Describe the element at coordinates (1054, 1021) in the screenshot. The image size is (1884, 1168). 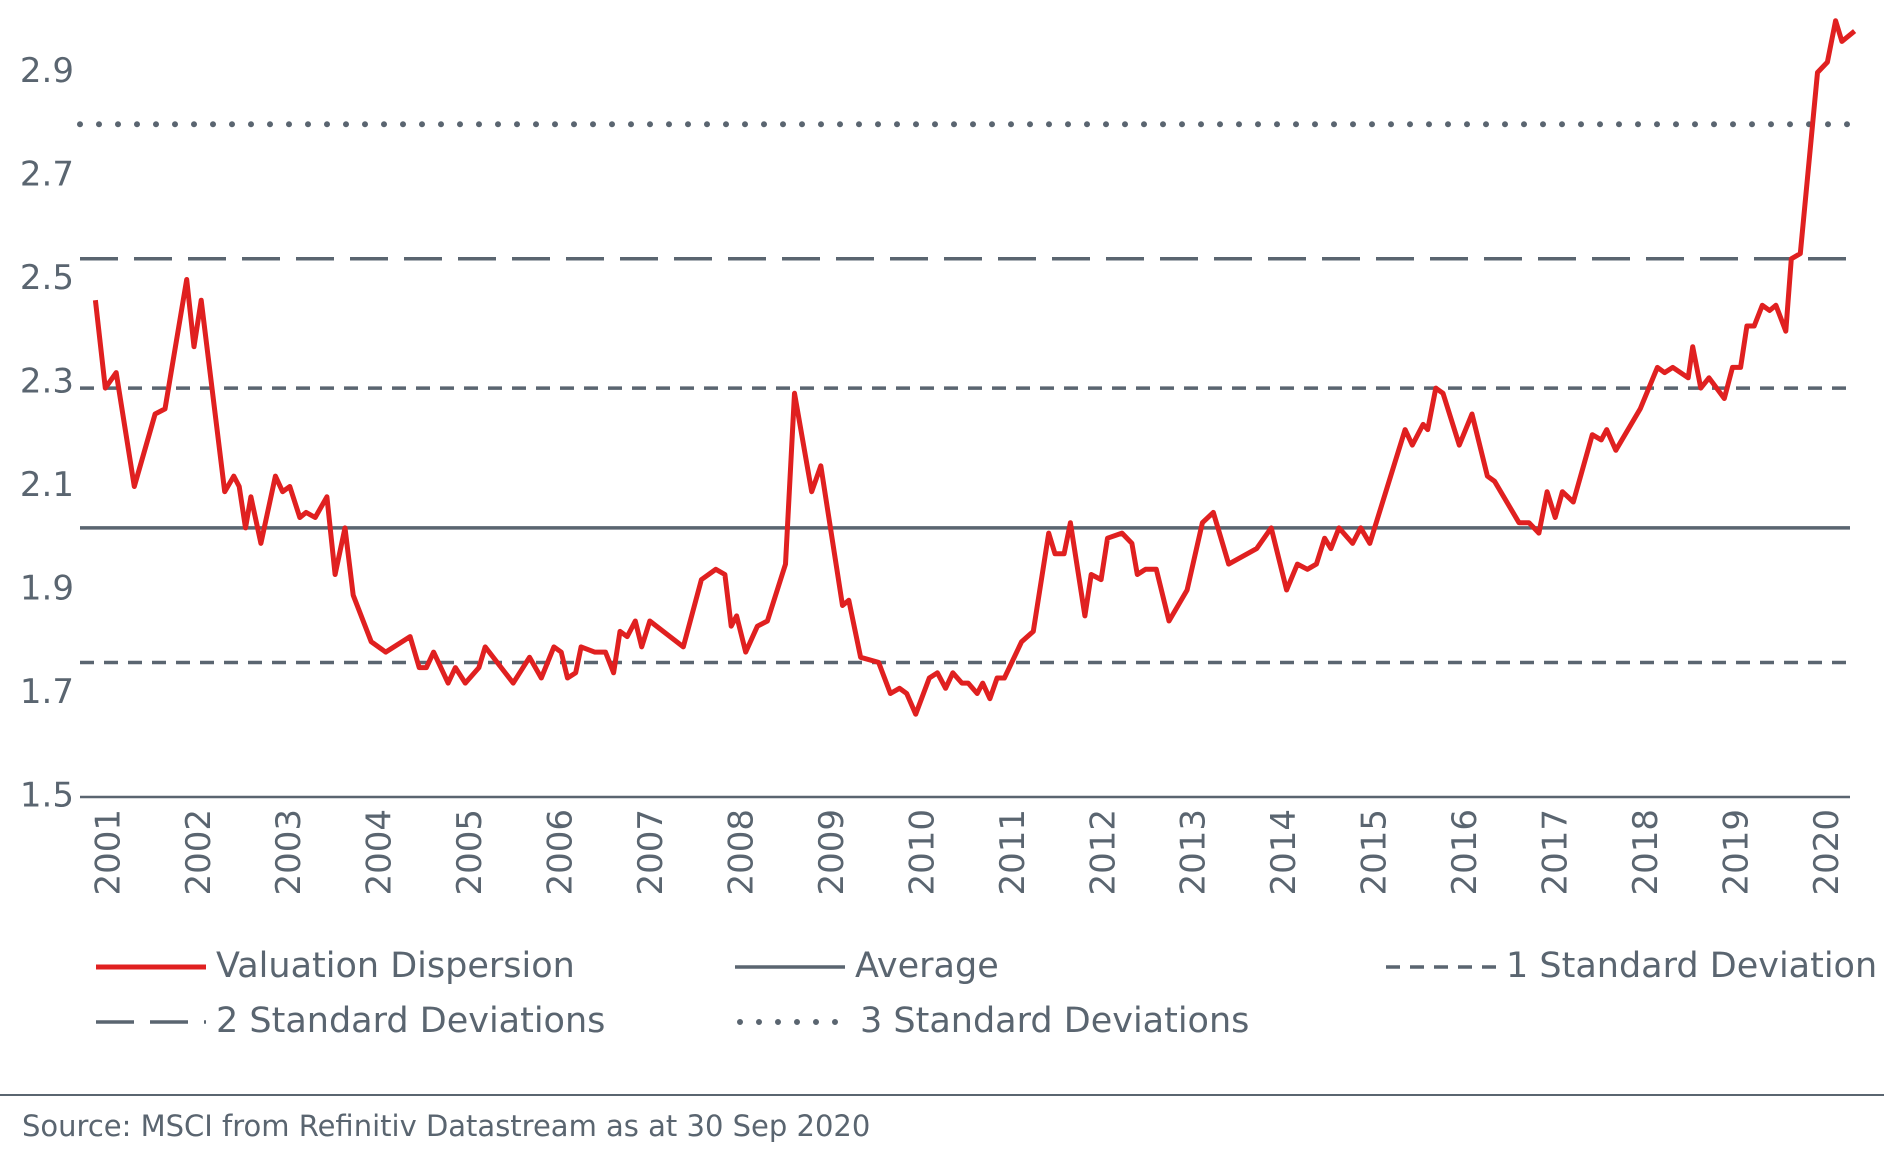
I see `legend-label: 3 Standard Deviations` at that location.